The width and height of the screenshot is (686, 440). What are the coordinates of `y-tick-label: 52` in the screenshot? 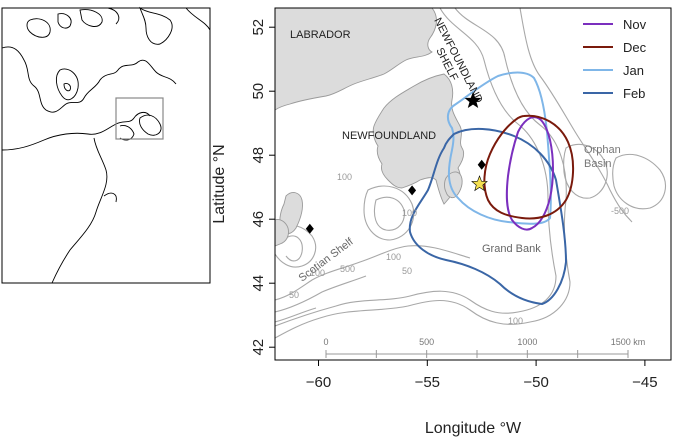 It's located at (258, 27).